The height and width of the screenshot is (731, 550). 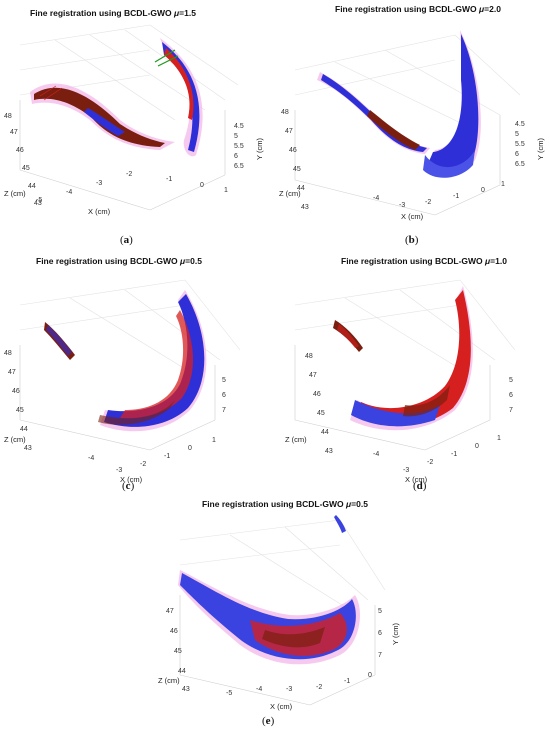 I want to click on tick-label: 4.5, so click(x=239, y=126).